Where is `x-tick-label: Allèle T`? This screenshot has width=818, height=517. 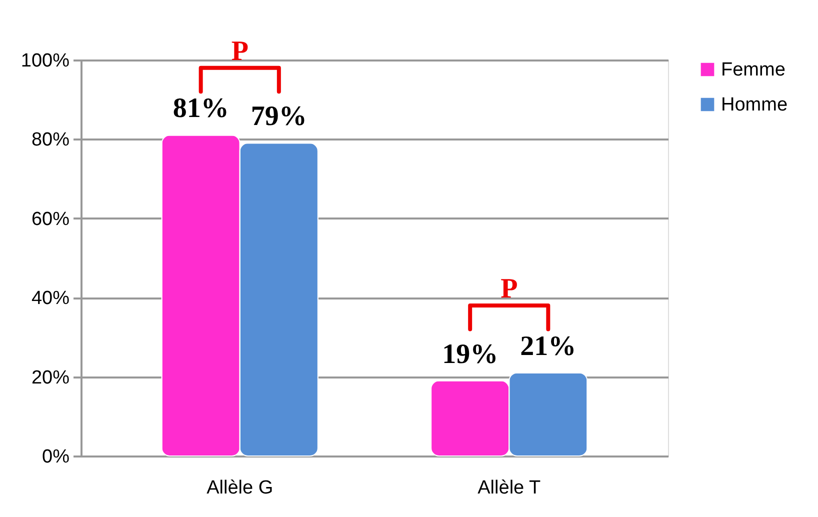
x-tick-label: Allèle T is located at coordinates (510, 488).